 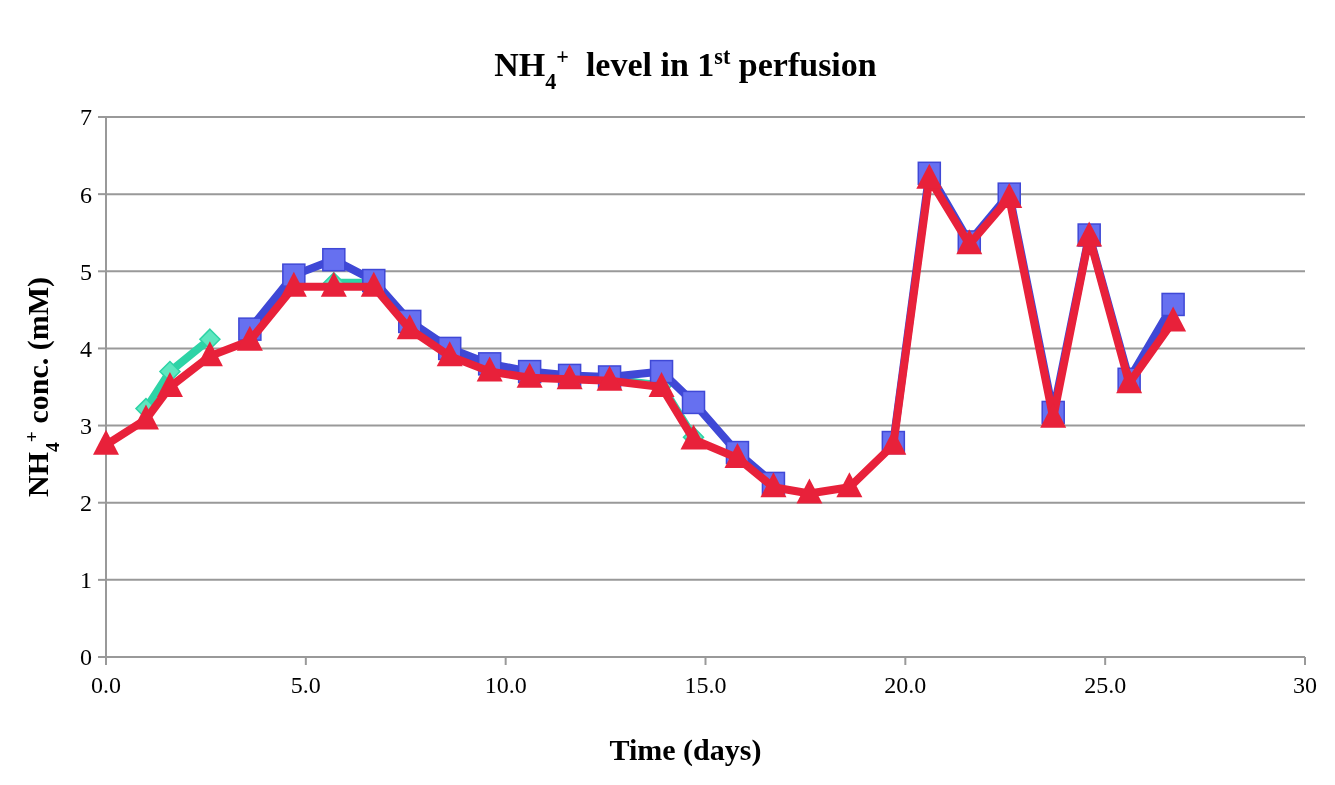 What do you see at coordinates (1105, 685) in the screenshot?
I see `x-tick-label: 25.0` at bounding box center [1105, 685].